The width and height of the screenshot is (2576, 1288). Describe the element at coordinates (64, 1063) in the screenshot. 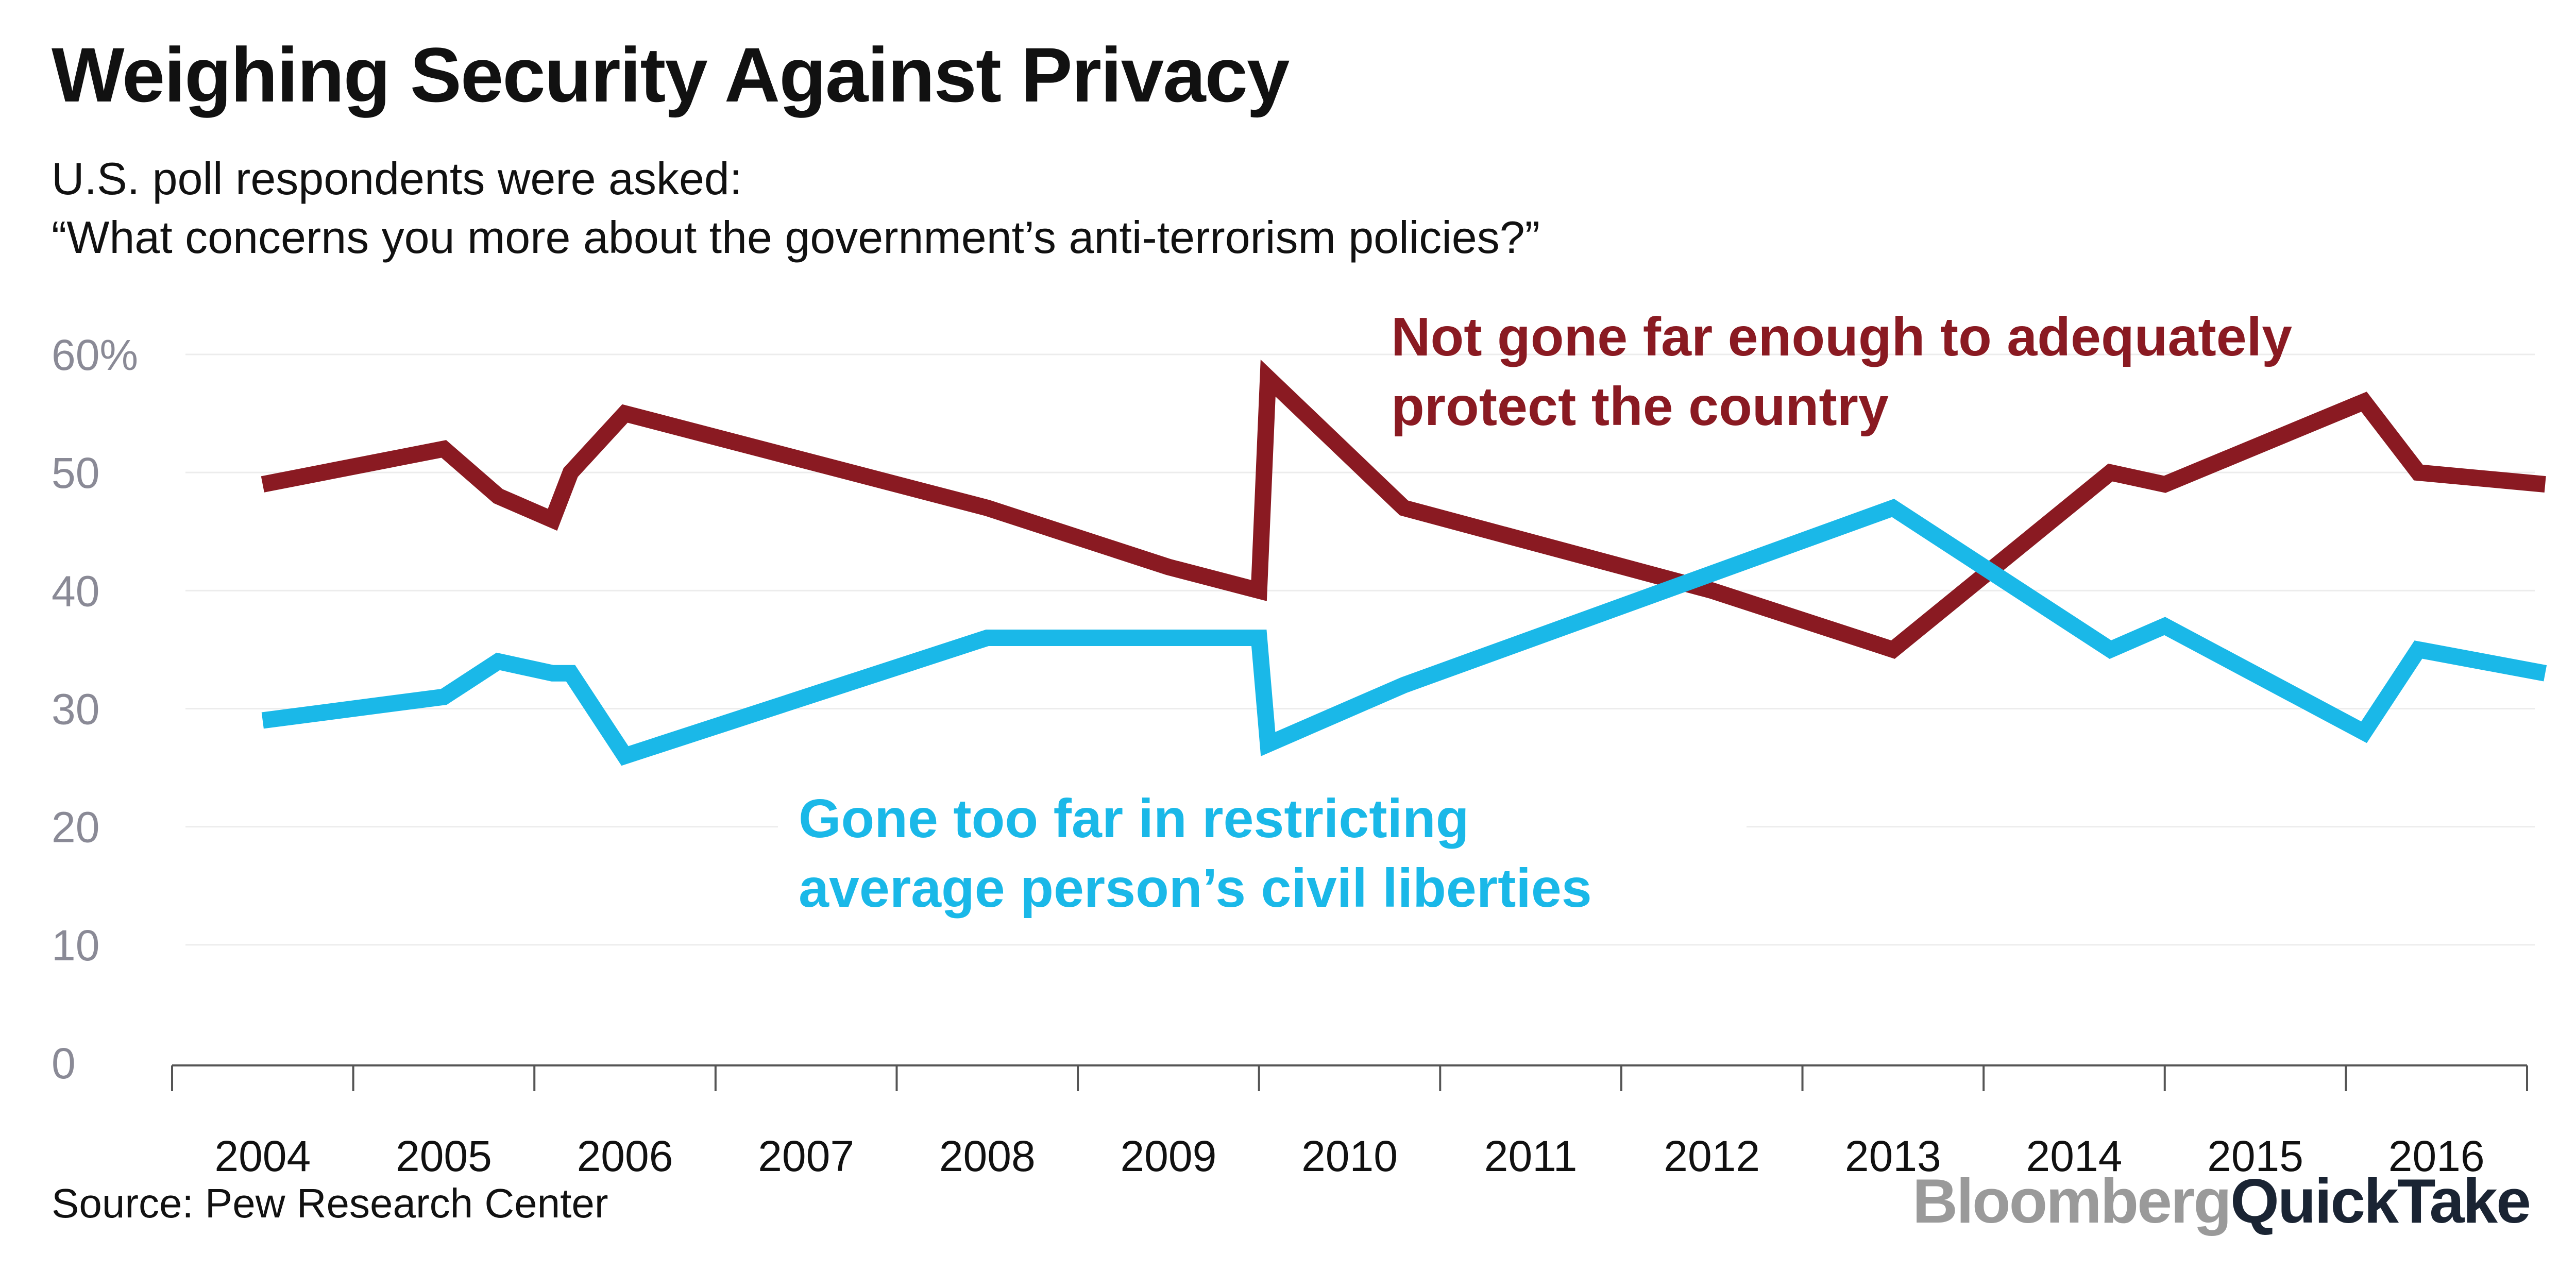

I see `y-tick-label: 0` at that location.